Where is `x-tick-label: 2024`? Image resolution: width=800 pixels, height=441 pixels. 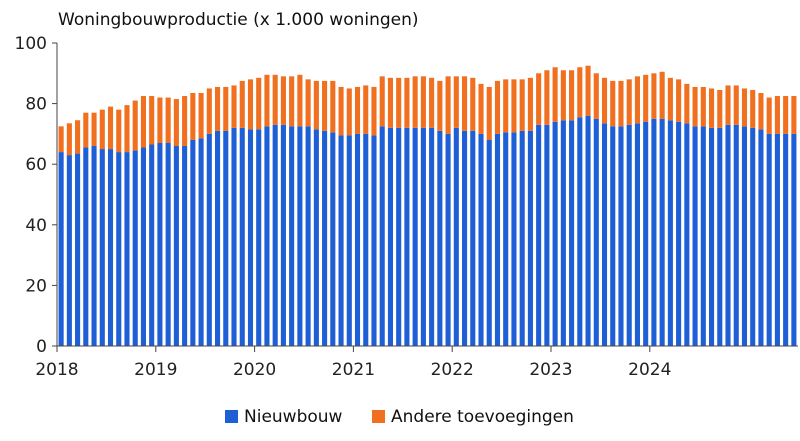
x-tick-label: 2024 is located at coordinates (649, 370).